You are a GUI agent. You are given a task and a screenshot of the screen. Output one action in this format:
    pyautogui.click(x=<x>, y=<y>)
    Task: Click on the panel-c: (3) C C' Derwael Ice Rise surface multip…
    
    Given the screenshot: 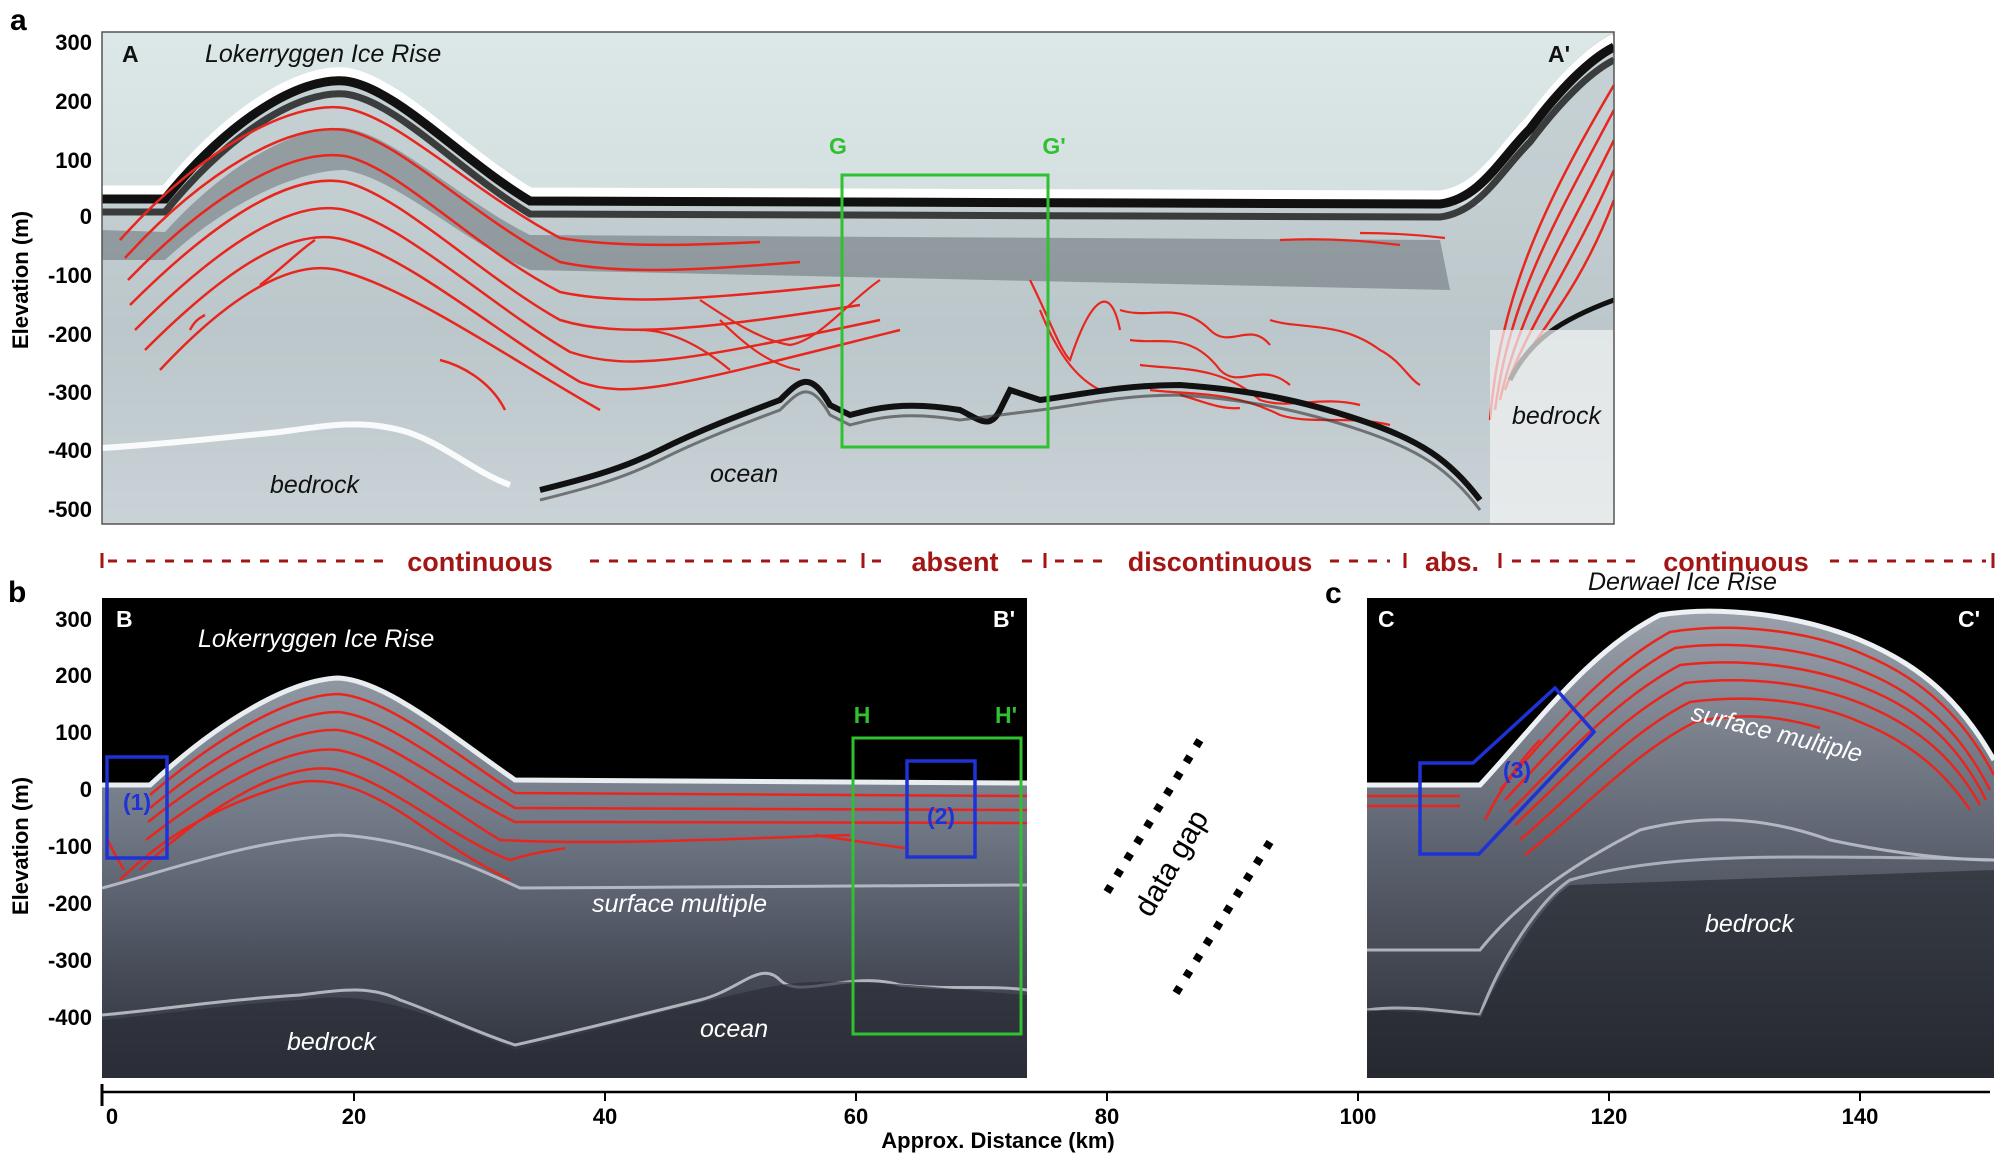 What is the action you would take?
    pyautogui.click(x=1659, y=823)
    